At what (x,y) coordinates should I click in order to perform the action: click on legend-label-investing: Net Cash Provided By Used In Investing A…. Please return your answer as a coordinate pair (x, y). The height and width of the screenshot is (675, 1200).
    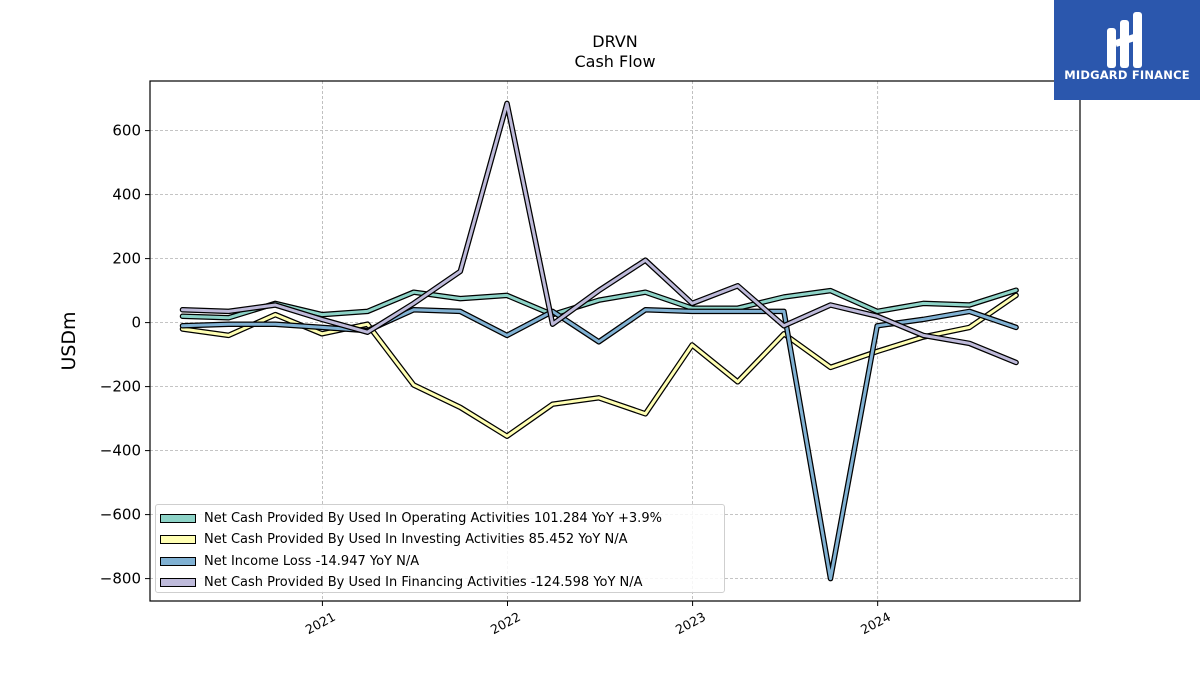
    Looking at the image, I should click on (416, 540).